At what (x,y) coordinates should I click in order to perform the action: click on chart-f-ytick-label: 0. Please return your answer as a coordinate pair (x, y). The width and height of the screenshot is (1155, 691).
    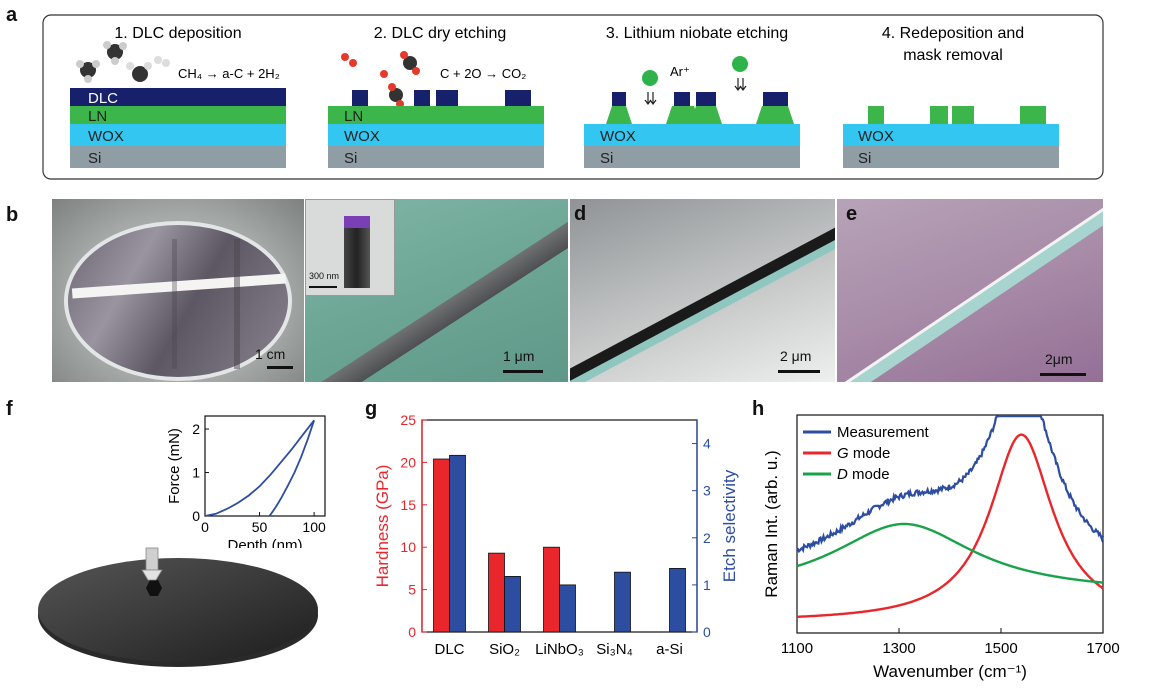
    Looking at the image, I should click on (196, 516).